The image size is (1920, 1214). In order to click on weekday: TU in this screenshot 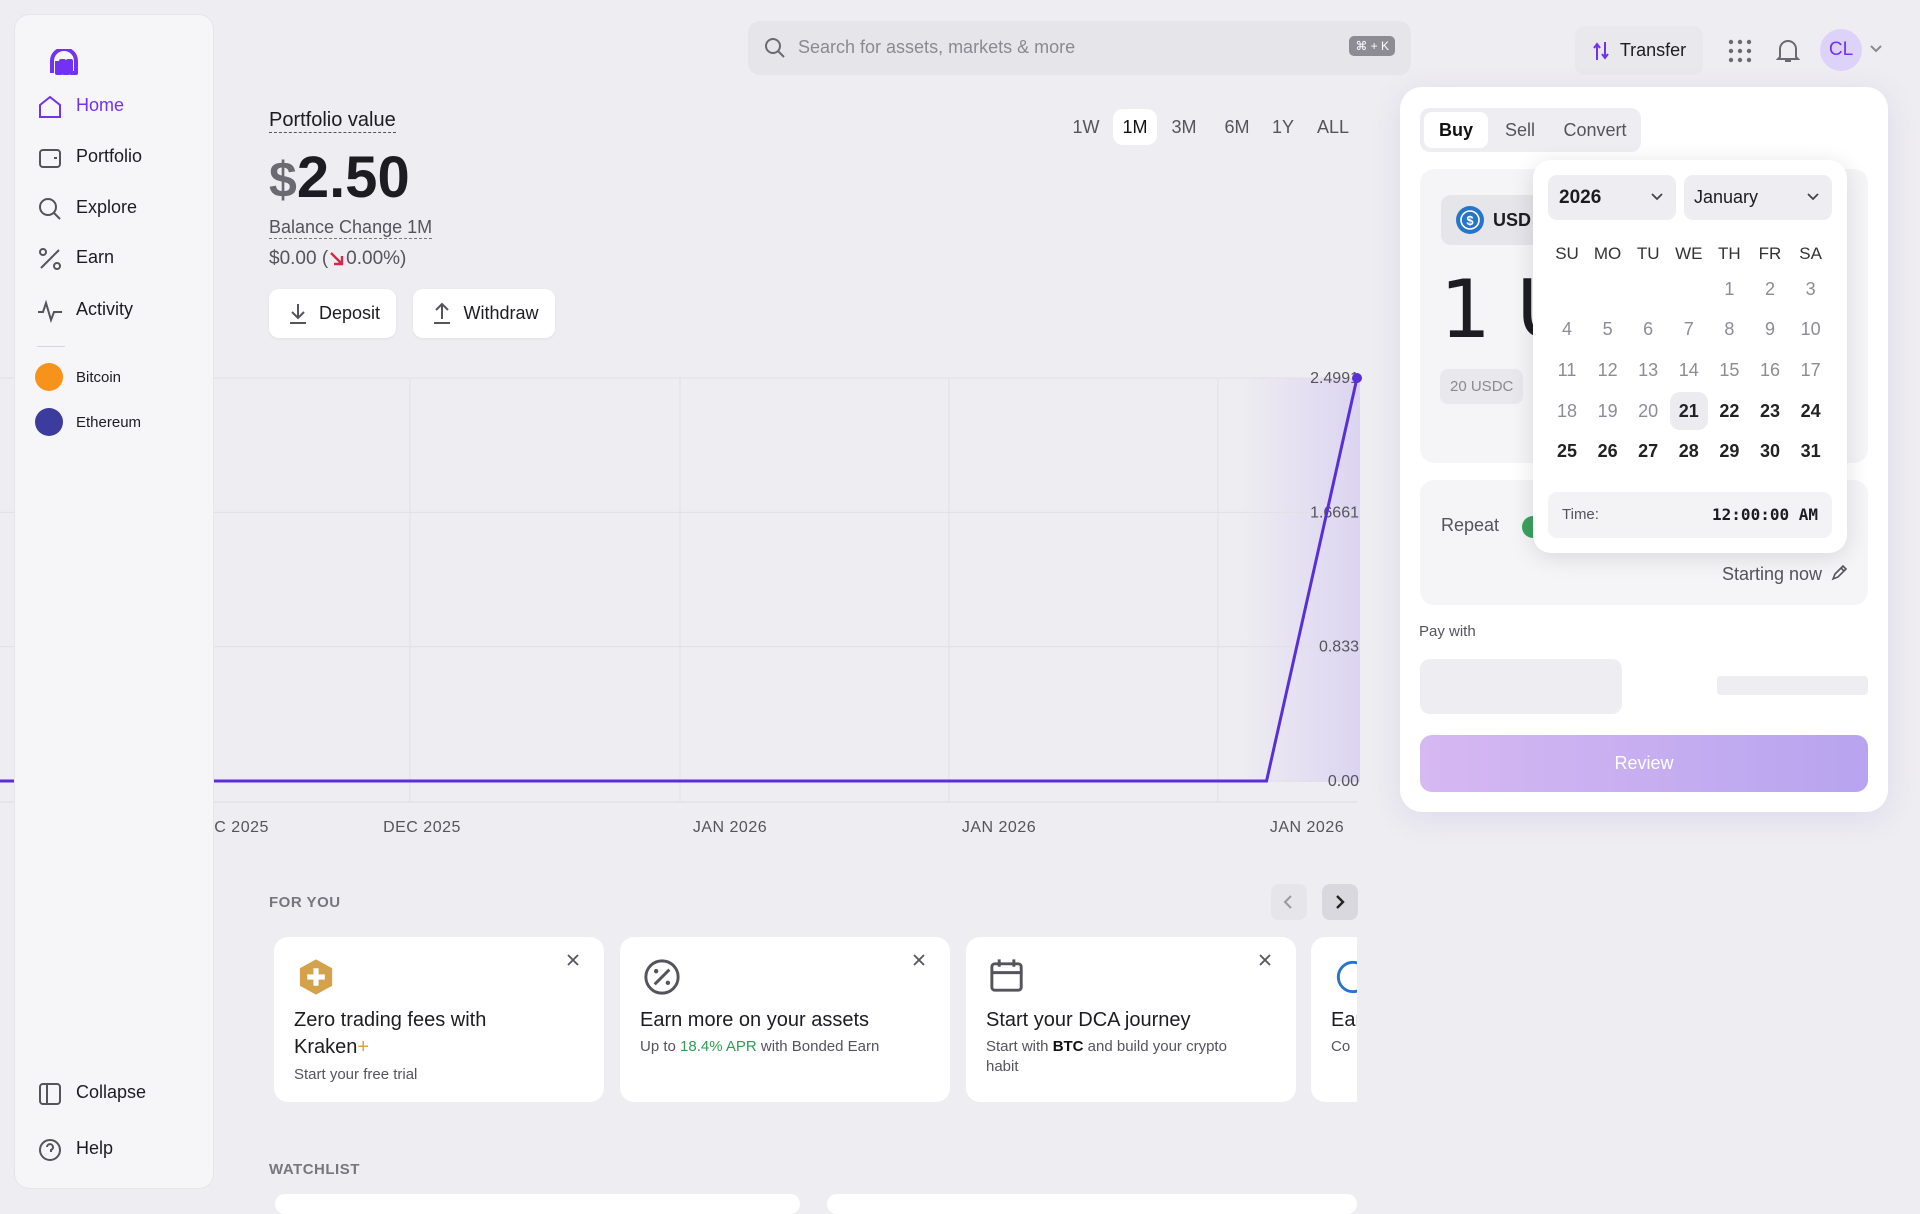, I will do `click(1648, 253)`.